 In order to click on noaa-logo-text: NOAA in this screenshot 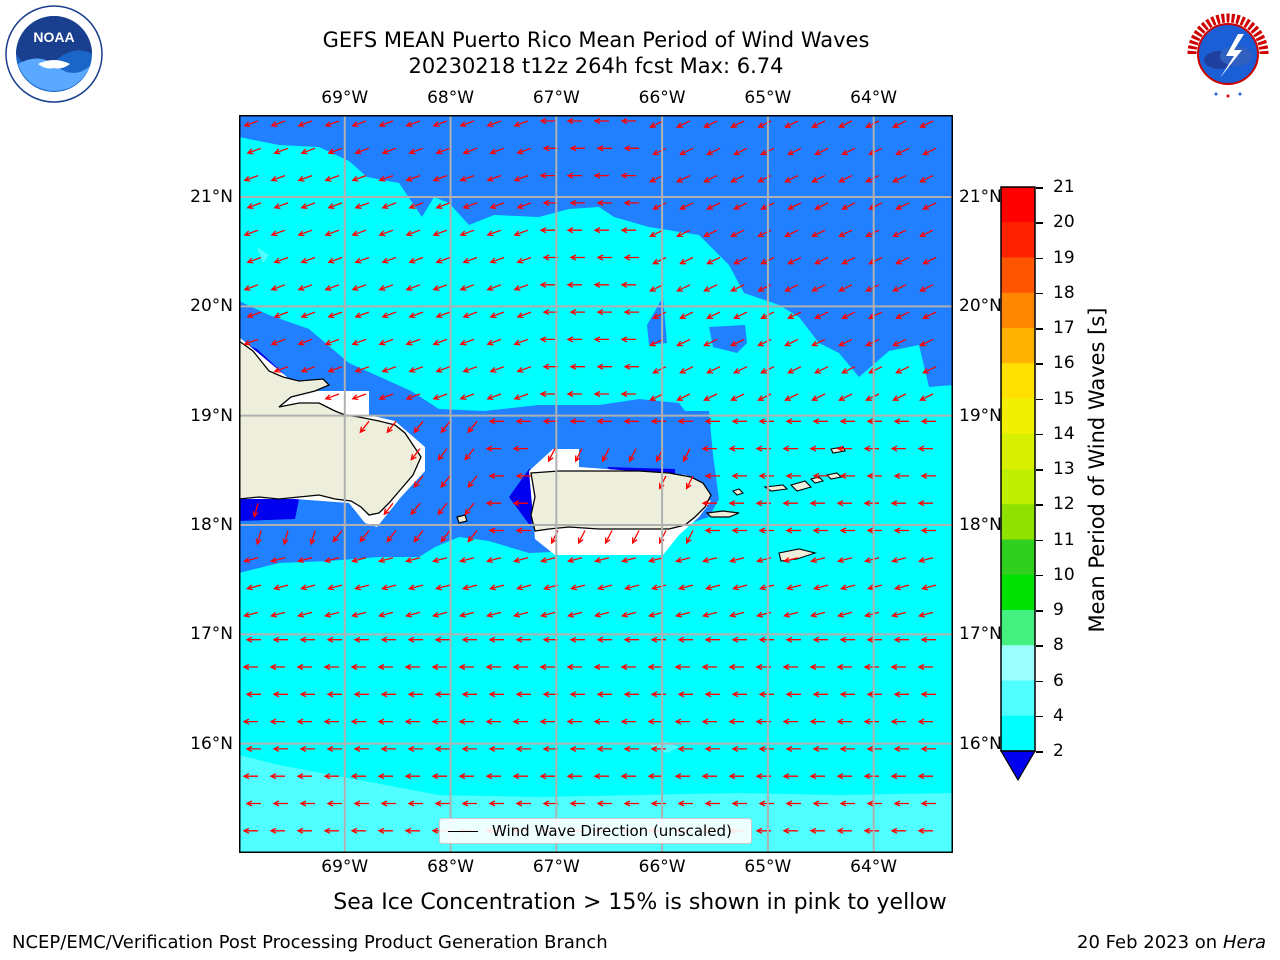, I will do `click(53, 37)`.